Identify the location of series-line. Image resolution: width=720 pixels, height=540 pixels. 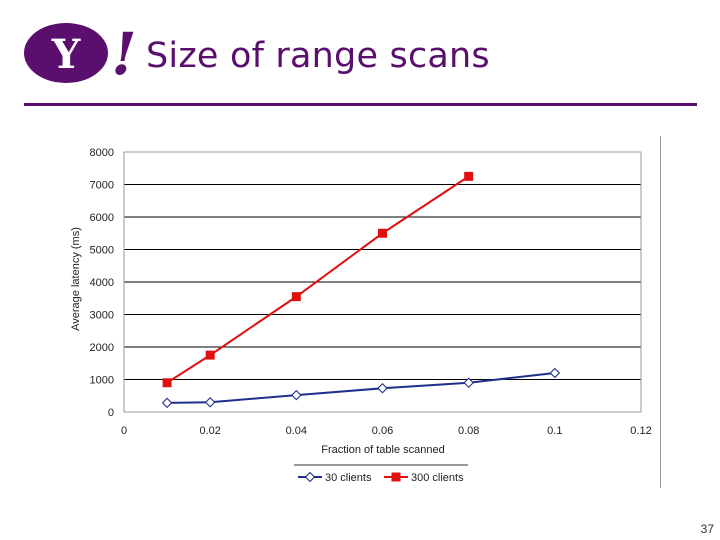
(361, 388).